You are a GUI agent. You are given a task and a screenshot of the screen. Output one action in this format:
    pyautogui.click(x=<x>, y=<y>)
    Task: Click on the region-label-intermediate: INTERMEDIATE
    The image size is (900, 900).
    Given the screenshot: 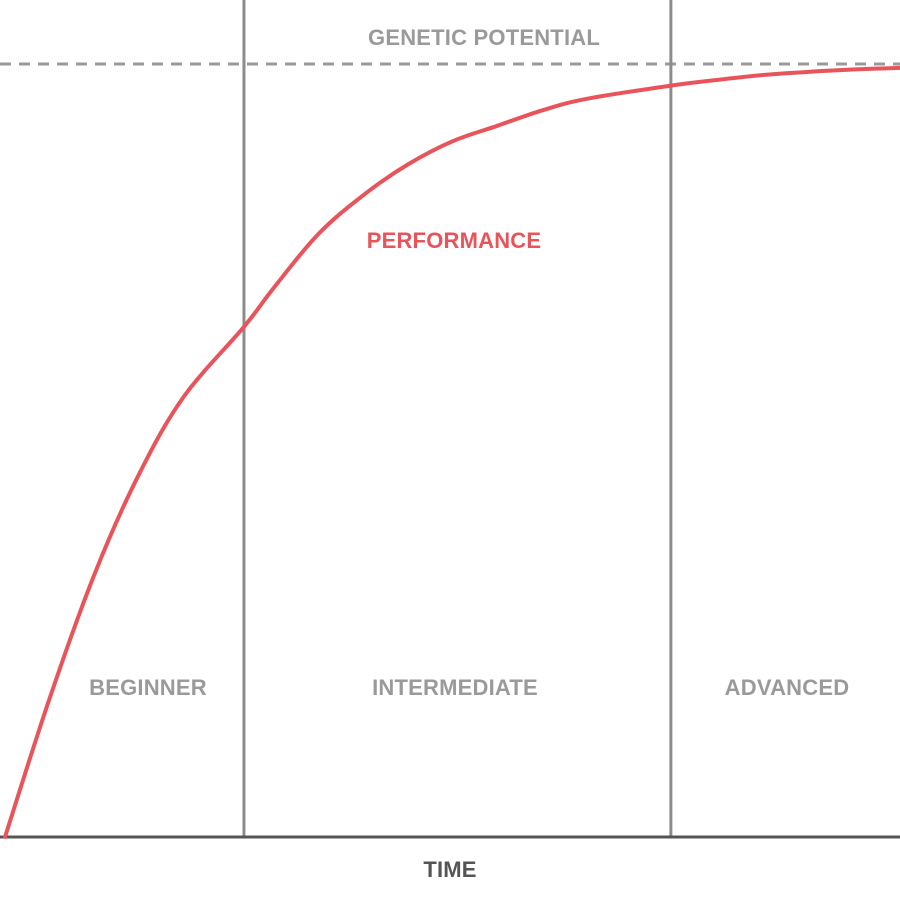 What is the action you would take?
    pyautogui.click(x=455, y=687)
    